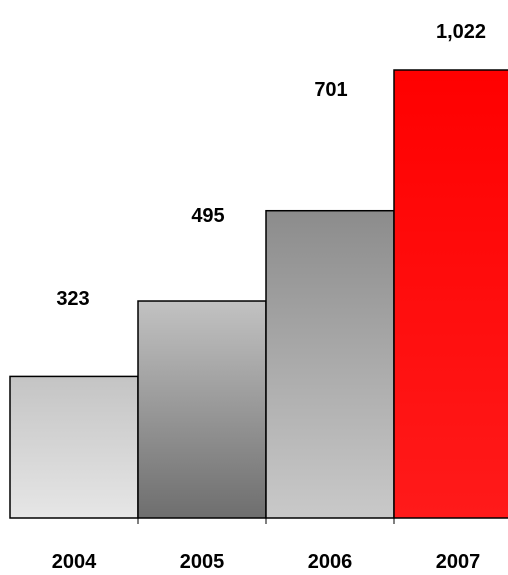 This screenshot has width=508, height=575. Describe the element at coordinates (330, 364) in the screenshot. I see `bar-2006` at that location.